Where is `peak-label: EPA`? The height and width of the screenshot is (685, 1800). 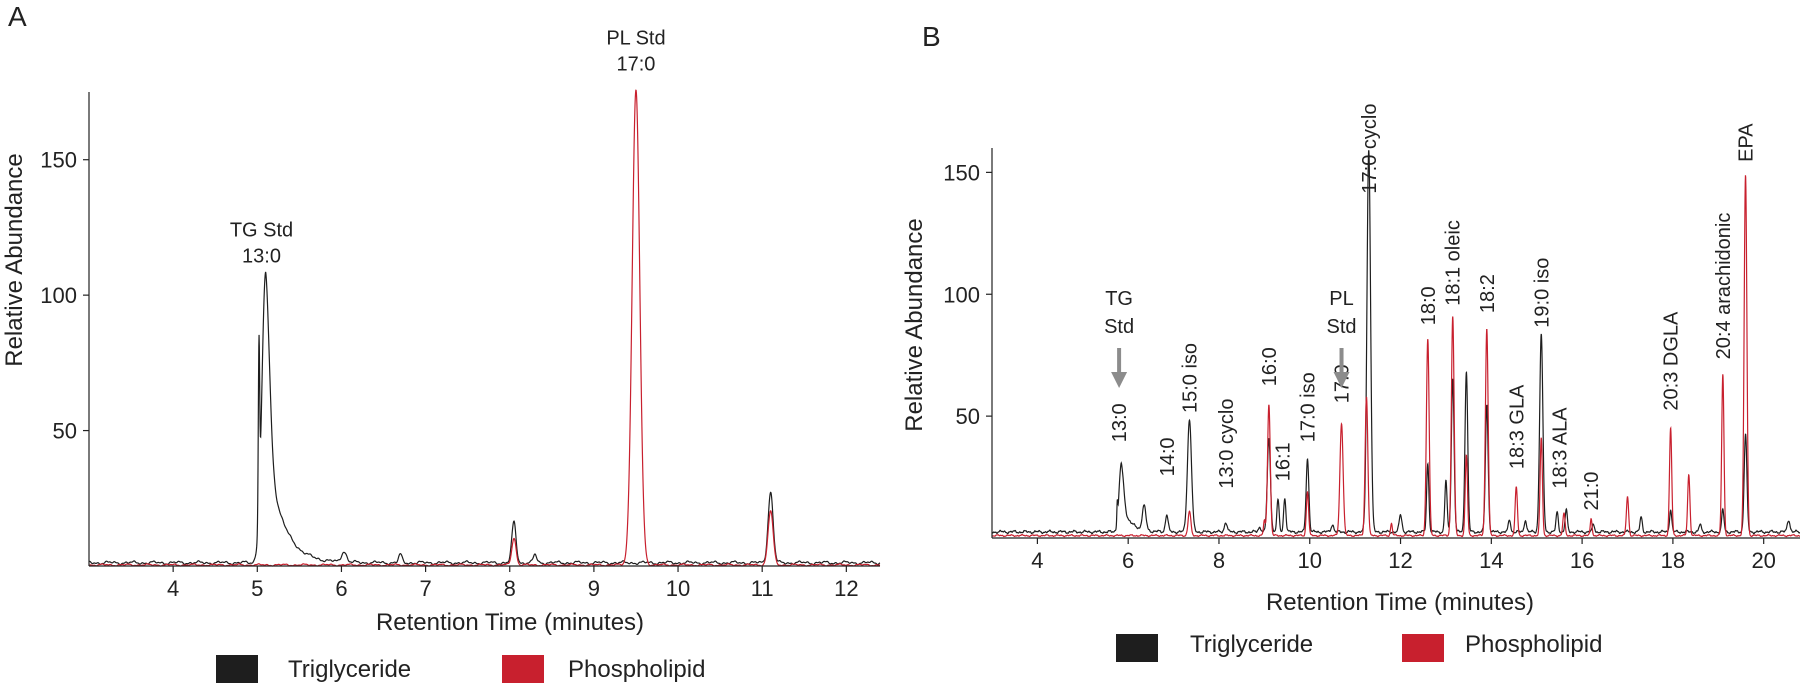 peak-label: EPA is located at coordinates (1747, 142).